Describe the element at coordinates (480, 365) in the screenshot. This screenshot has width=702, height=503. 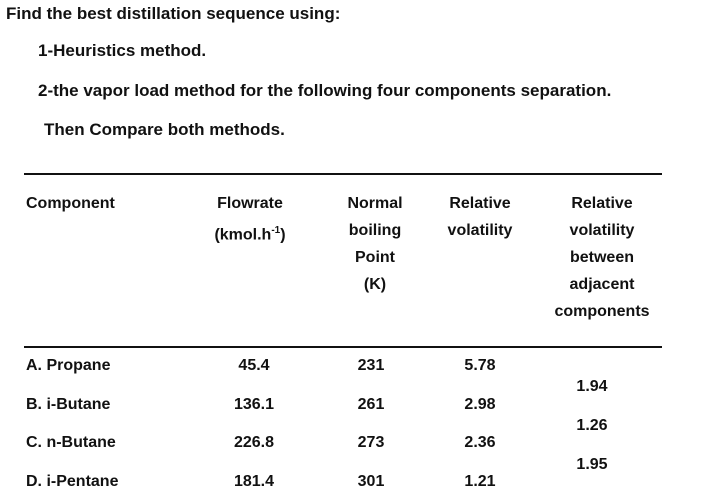
I see `row-volatility-propane: 5.78` at that location.